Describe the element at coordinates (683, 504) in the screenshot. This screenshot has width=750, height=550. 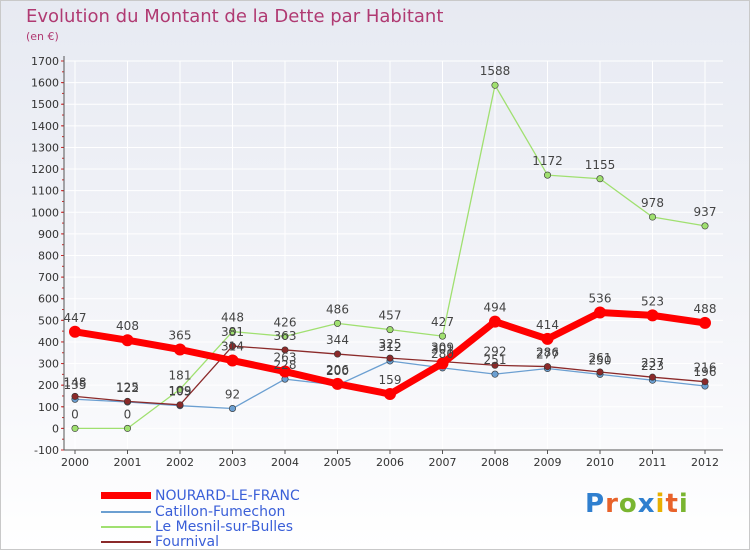
I see `logo-letter: i` at that location.